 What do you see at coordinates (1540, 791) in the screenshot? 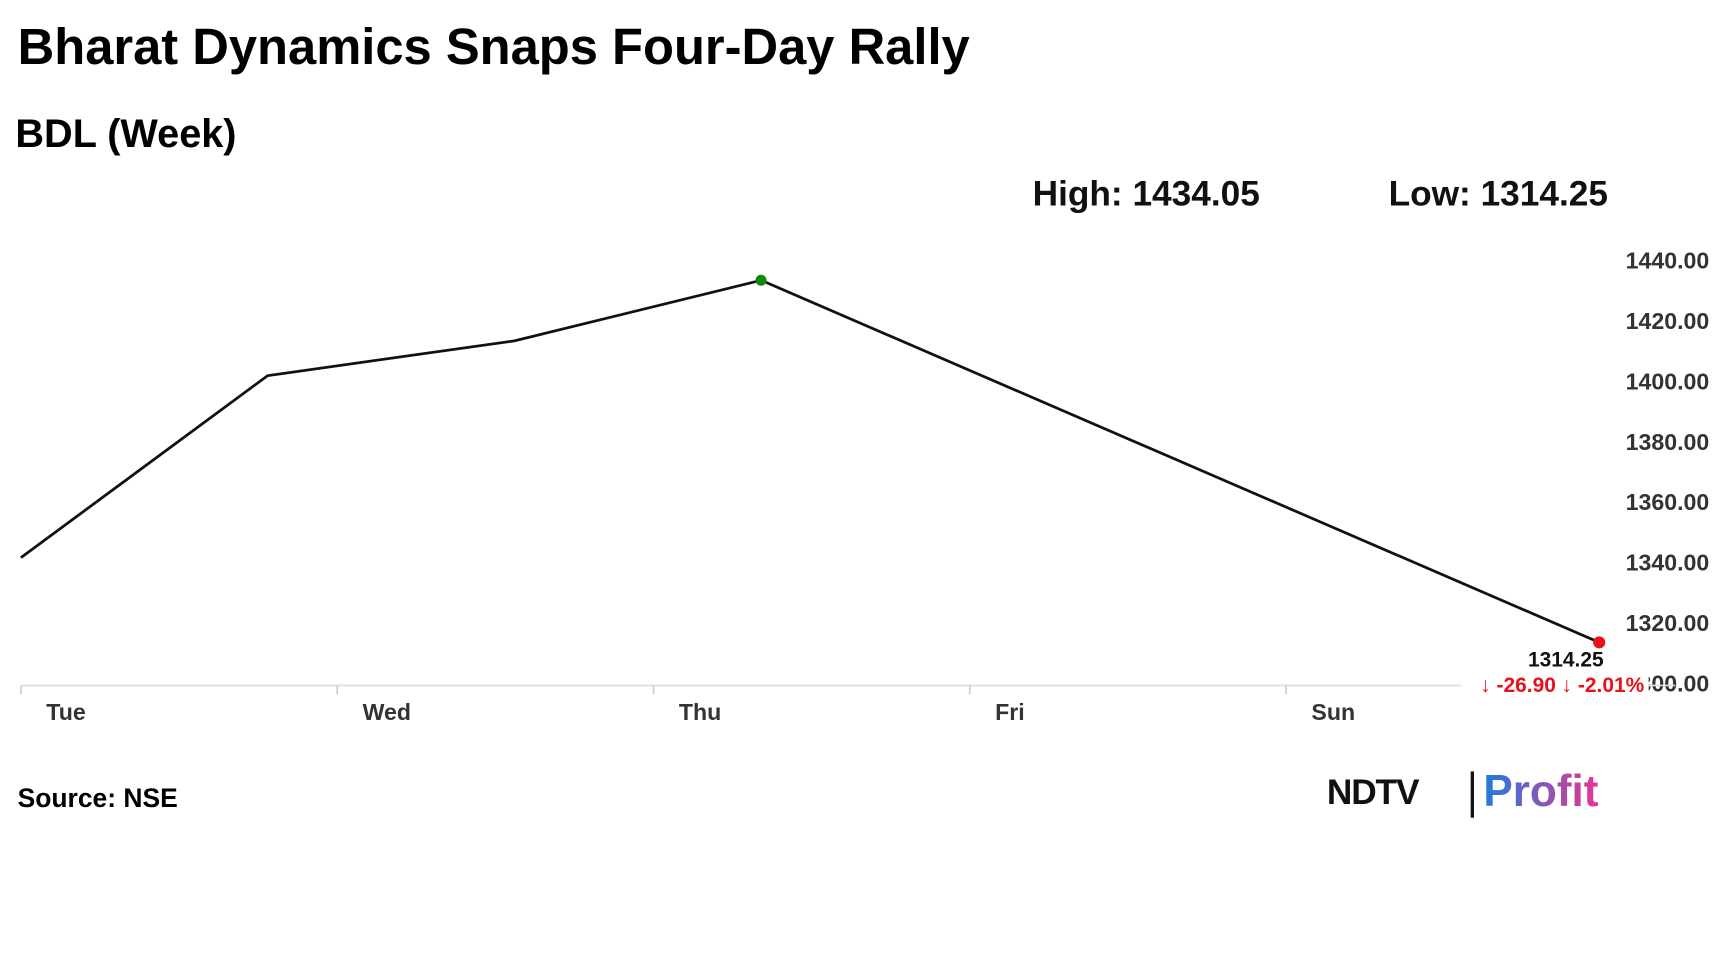
I see `logo-profit: Profit` at bounding box center [1540, 791].